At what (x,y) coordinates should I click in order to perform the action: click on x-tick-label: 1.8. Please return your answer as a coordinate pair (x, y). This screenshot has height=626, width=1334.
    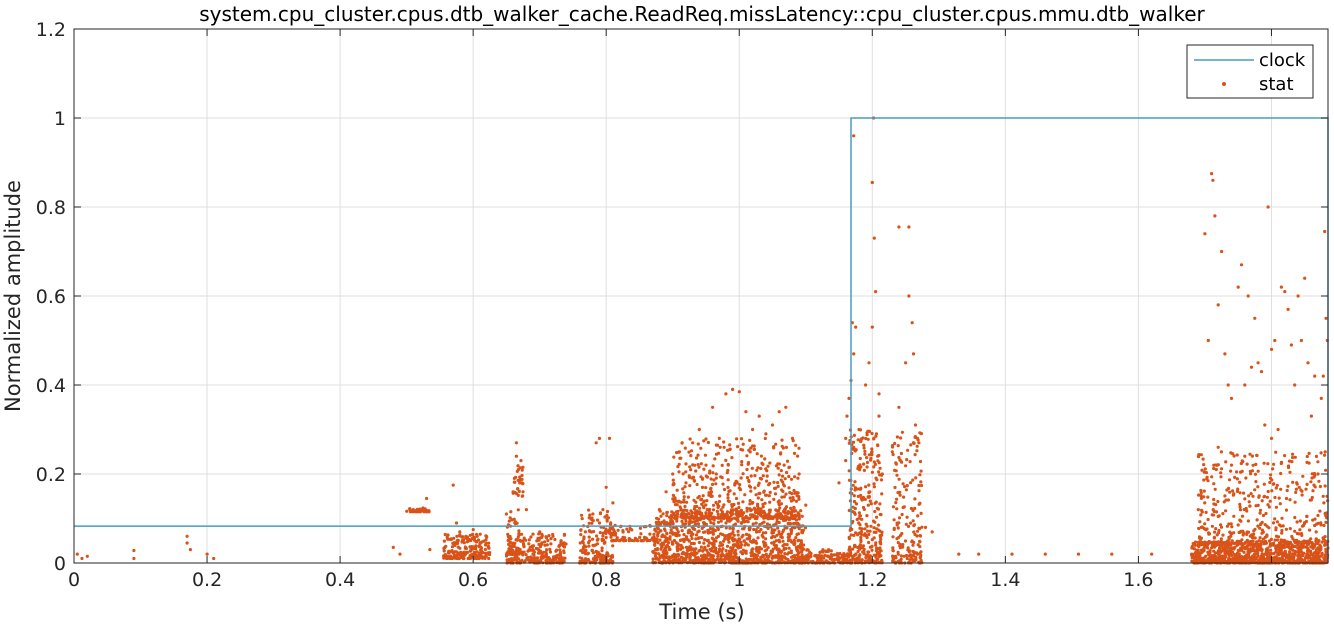
    Looking at the image, I should click on (1271, 580).